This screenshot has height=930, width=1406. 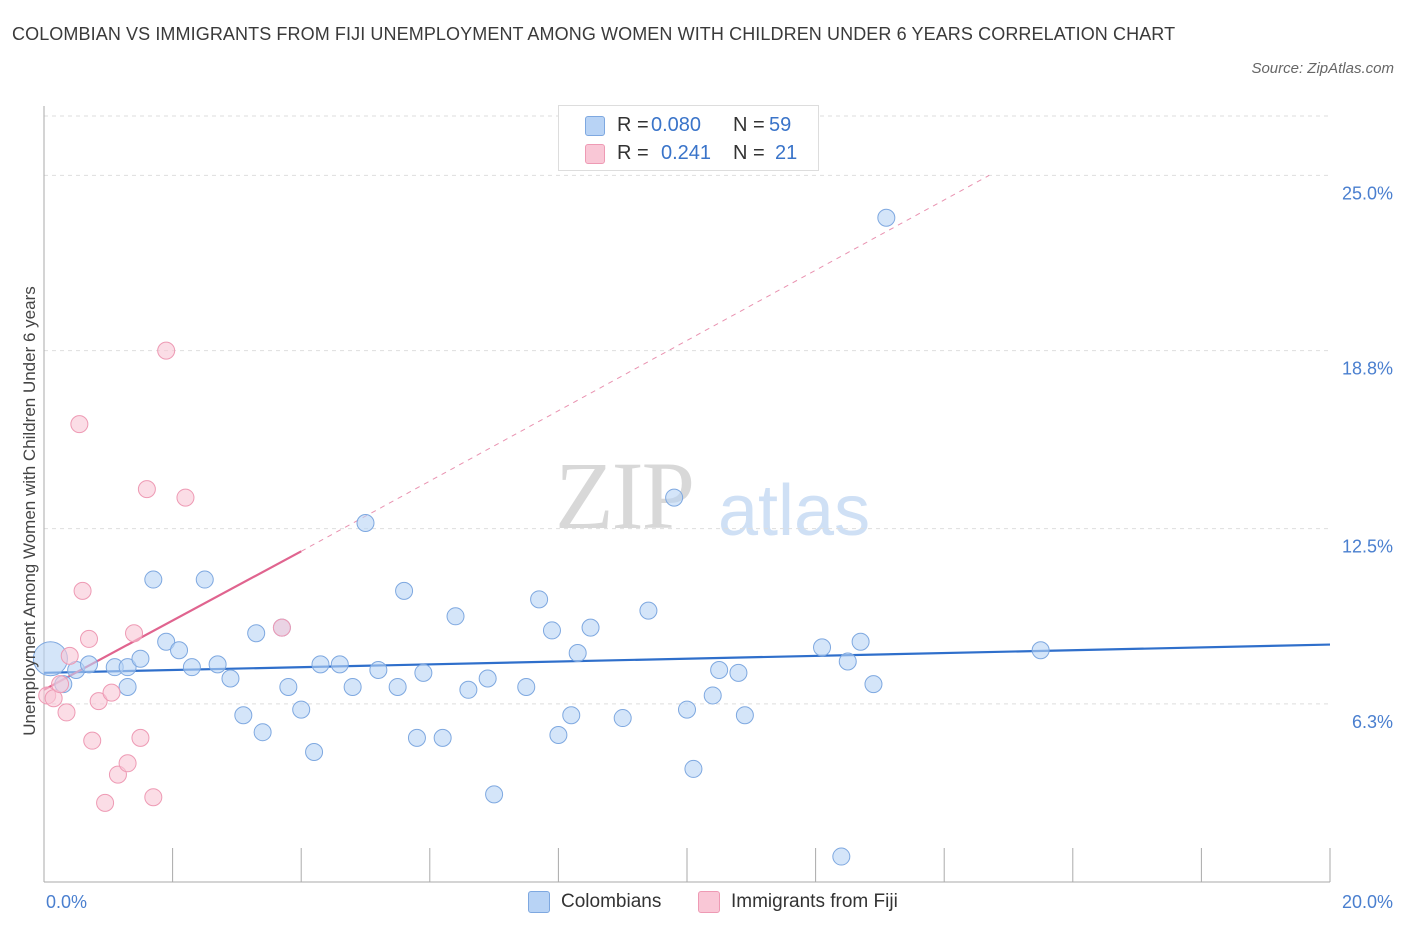 What do you see at coordinates (780, 125) in the screenshot?
I see `legend-n-value: 59` at bounding box center [780, 125].